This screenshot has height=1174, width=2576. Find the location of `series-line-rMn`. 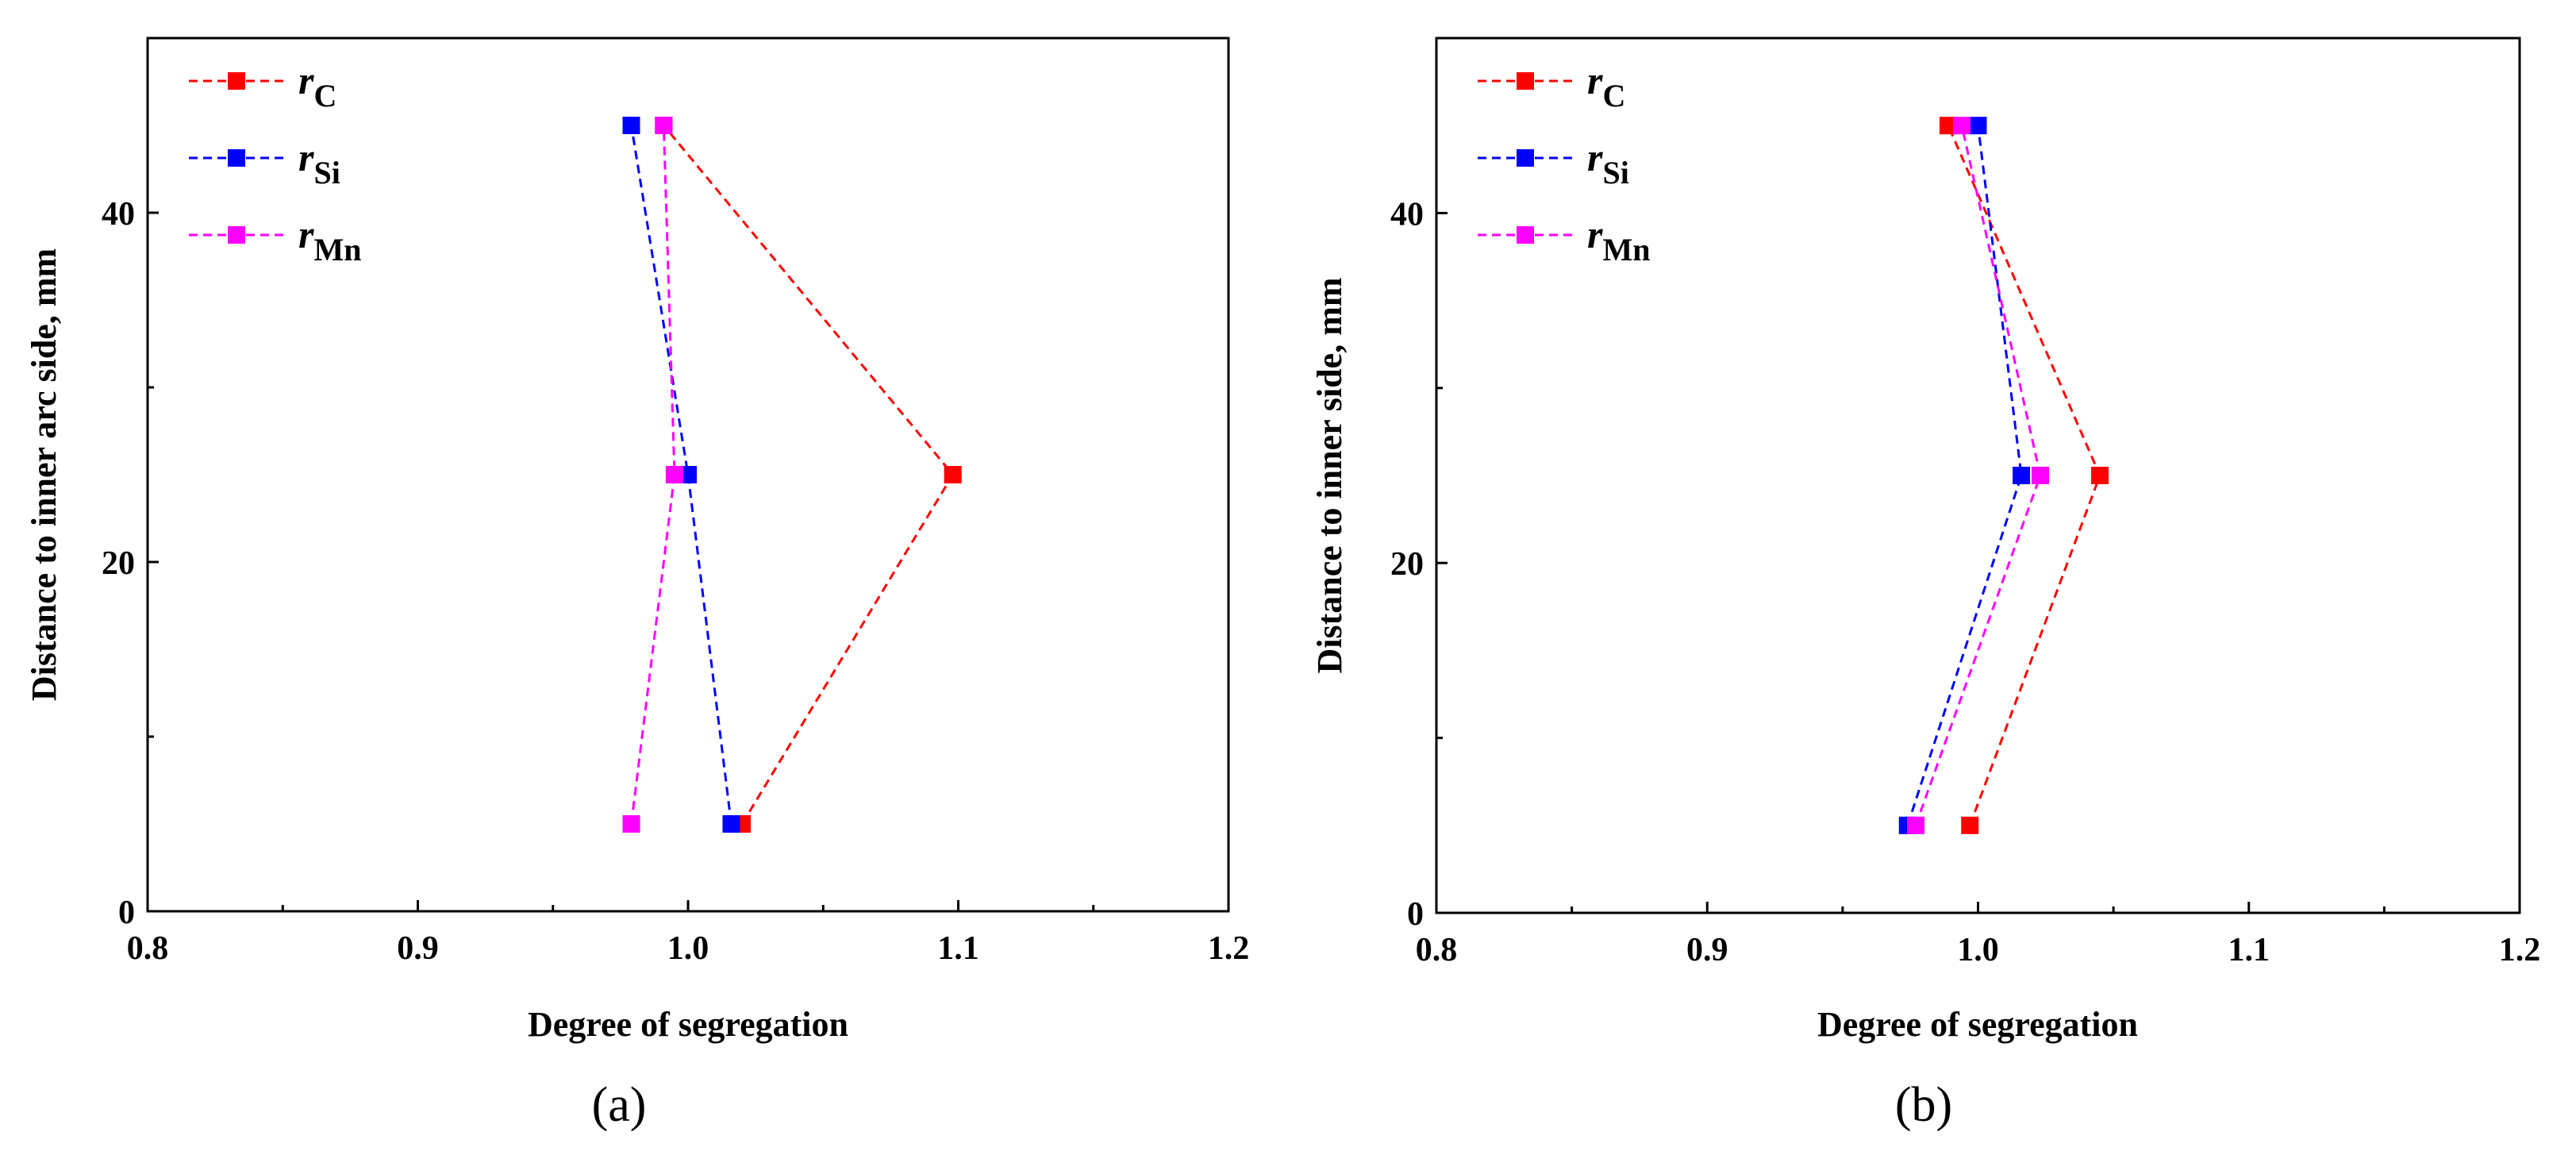

series-line-rMn is located at coordinates (653, 475).